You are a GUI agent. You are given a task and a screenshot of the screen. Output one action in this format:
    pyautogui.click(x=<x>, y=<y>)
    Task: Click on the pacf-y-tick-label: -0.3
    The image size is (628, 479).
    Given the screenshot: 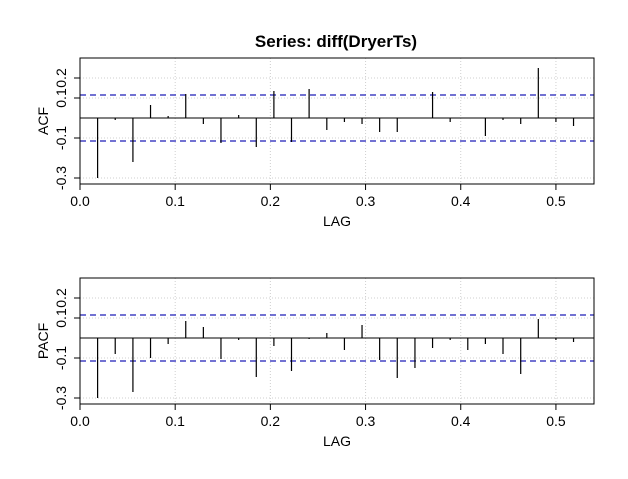 What is the action you would take?
    pyautogui.click(x=61, y=398)
    